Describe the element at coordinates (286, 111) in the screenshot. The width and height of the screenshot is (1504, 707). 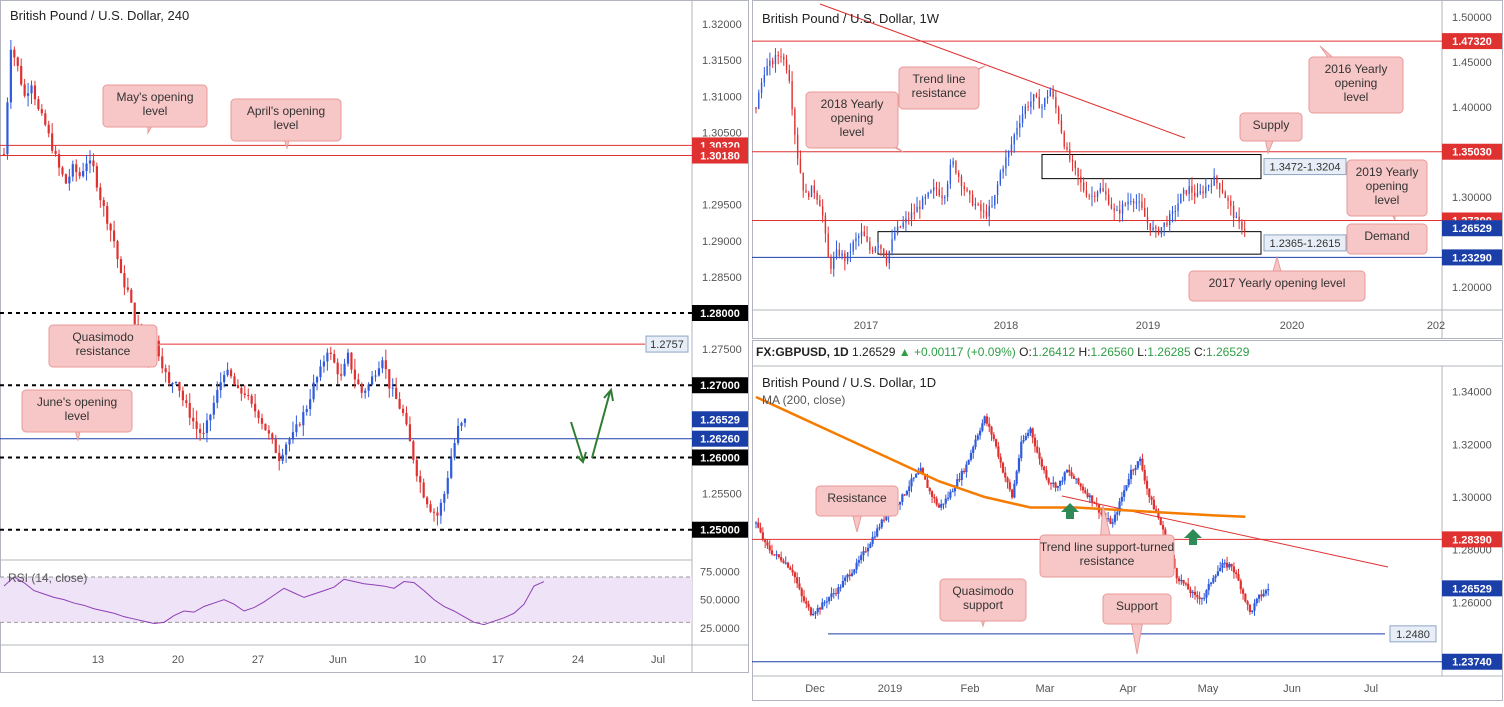
I see `aprils-opening-callout-text: April's opening` at that location.